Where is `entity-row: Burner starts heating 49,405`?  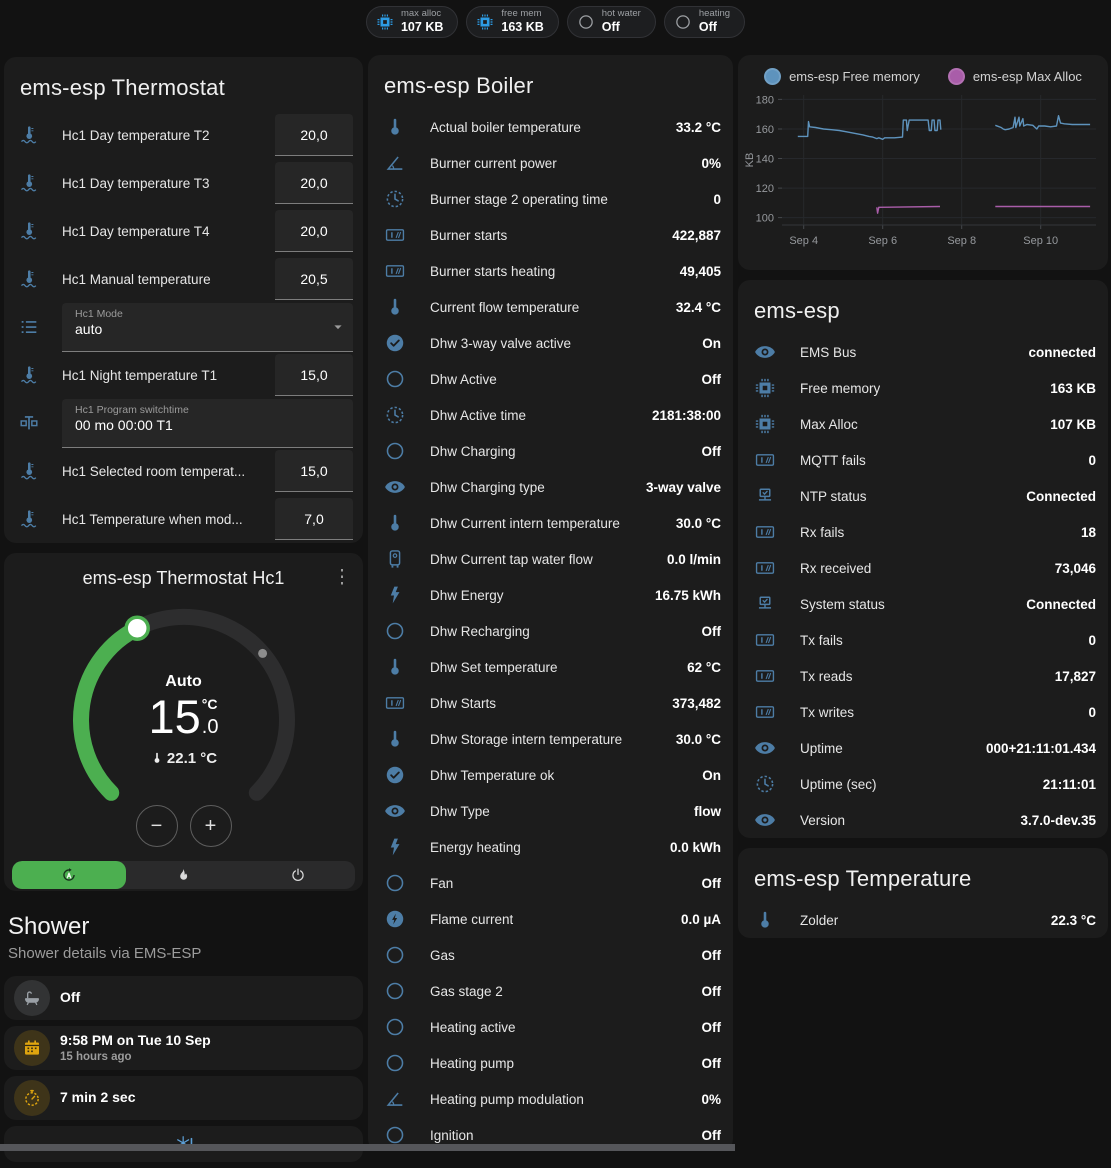 entity-row: Burner starts heating 49,405 is located at coordinates (550, 271).